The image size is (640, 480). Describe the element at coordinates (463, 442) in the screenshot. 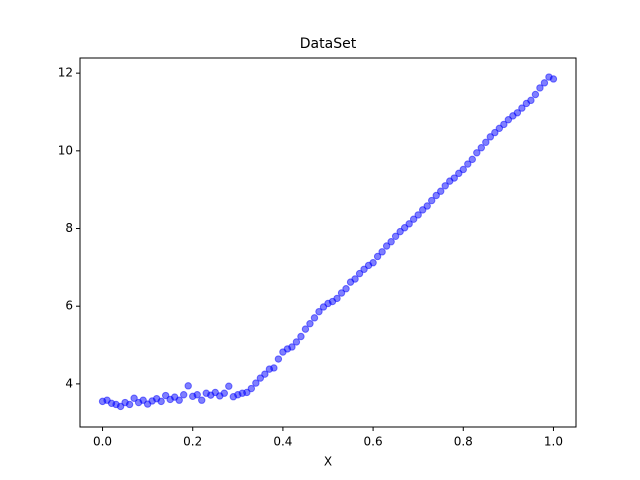

I see `x-tick-label: 0.8` at that location.